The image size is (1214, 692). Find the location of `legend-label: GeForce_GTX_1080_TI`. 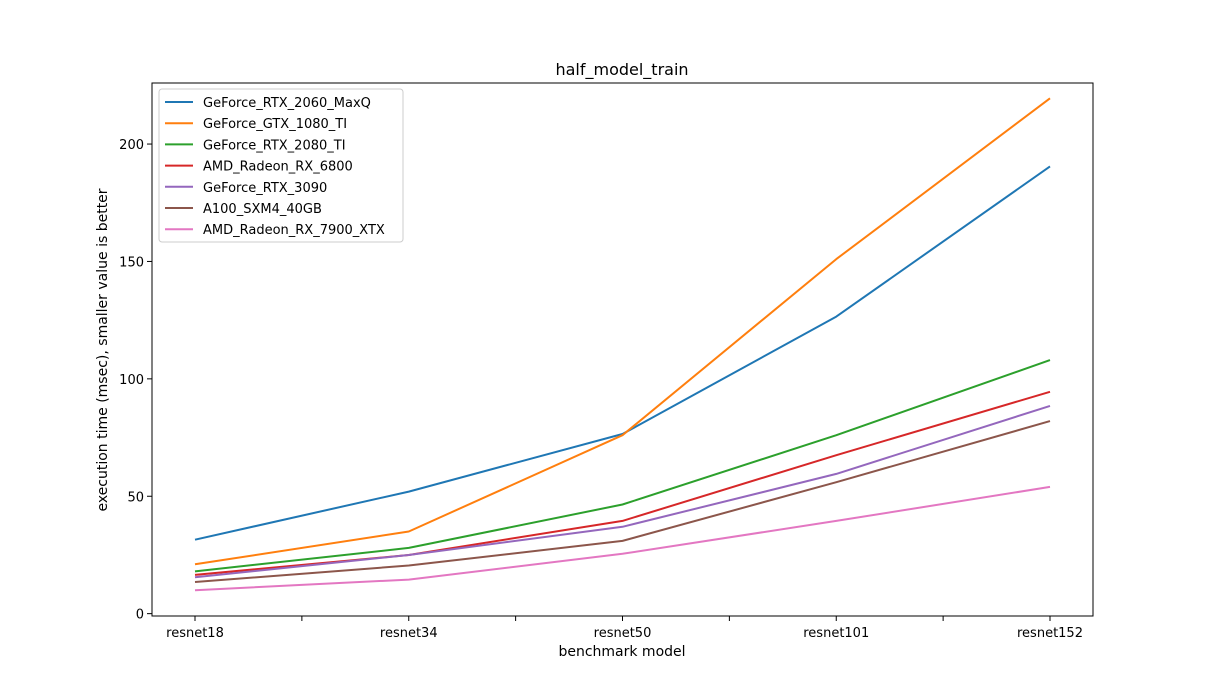

legend-label: GeForce_GTX_1080_TI is located at coordinates (275, 124).